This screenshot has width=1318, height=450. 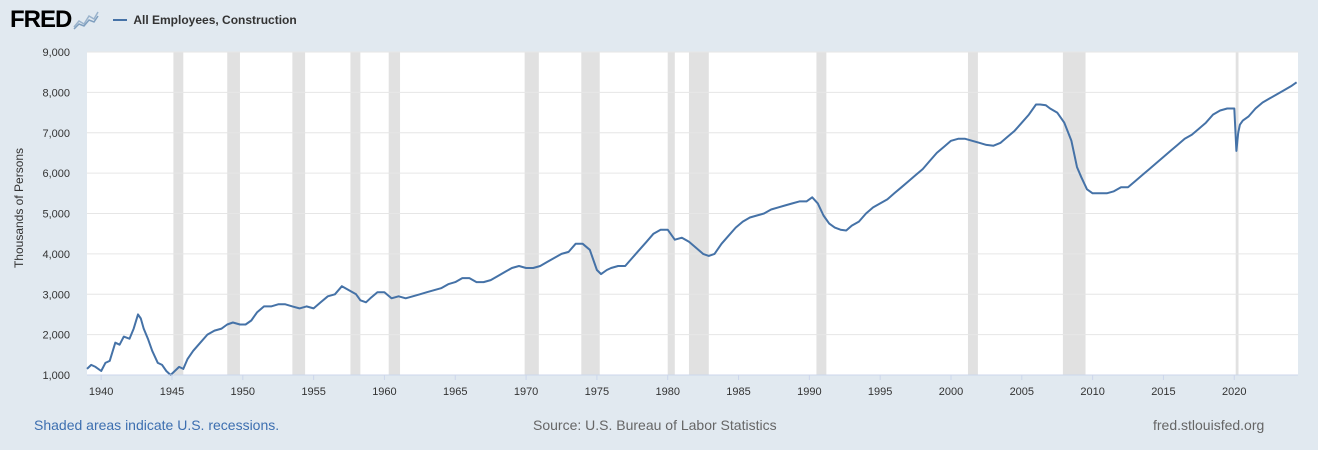 What do you see at coordinates (667, 392) in the screenshot?
I see `x-tick-label: 1980` at bounding box center [667, 392].